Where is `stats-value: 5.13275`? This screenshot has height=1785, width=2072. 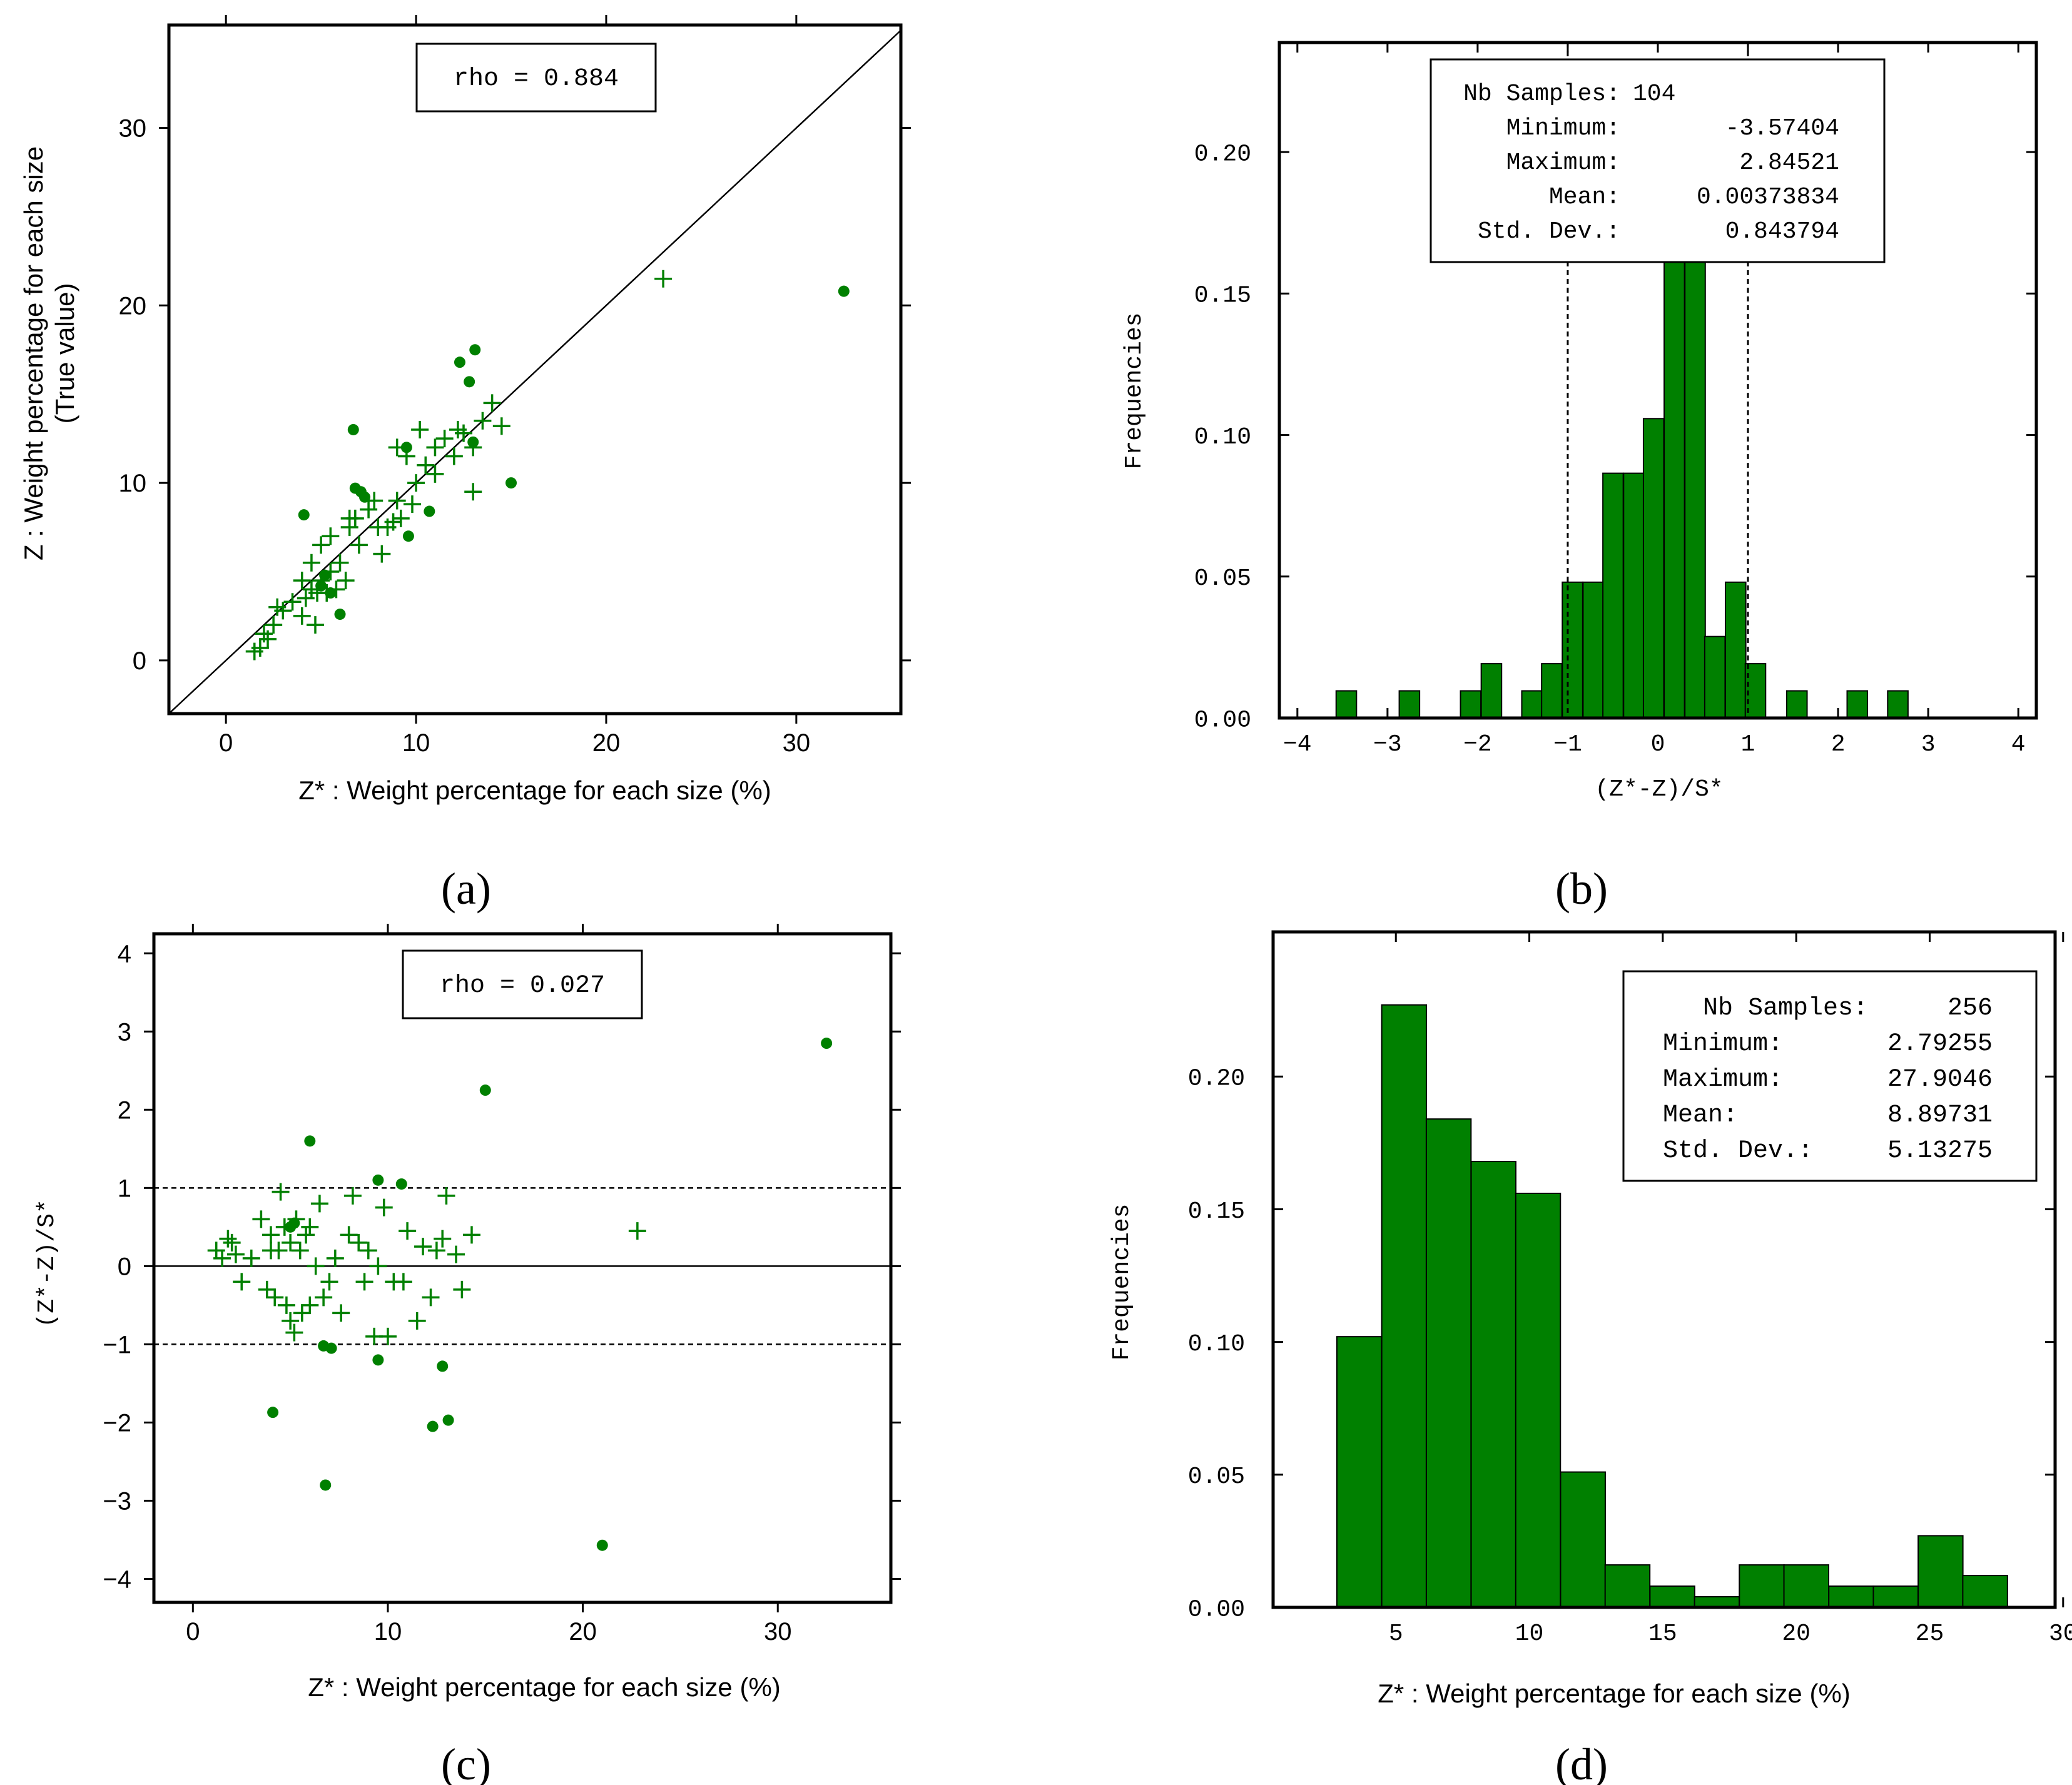 stats-value: 5.13275 is located at coordinates (1940, 1151).